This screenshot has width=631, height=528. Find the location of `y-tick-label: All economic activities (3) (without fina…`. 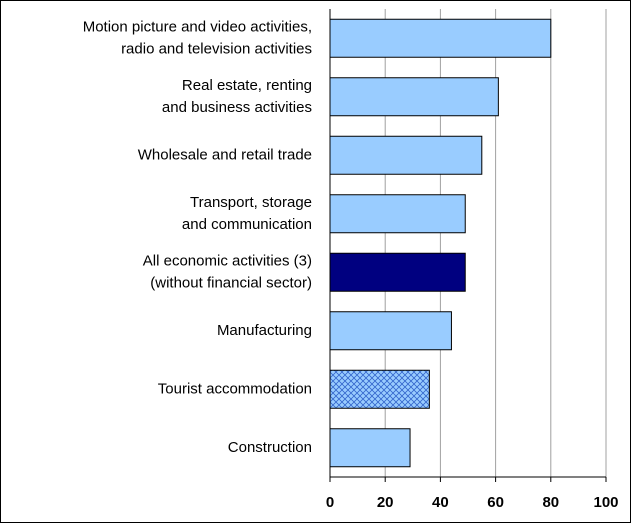

y-tick-label: All economic activities (3) (without fina… is located at coordinates (227, 271).